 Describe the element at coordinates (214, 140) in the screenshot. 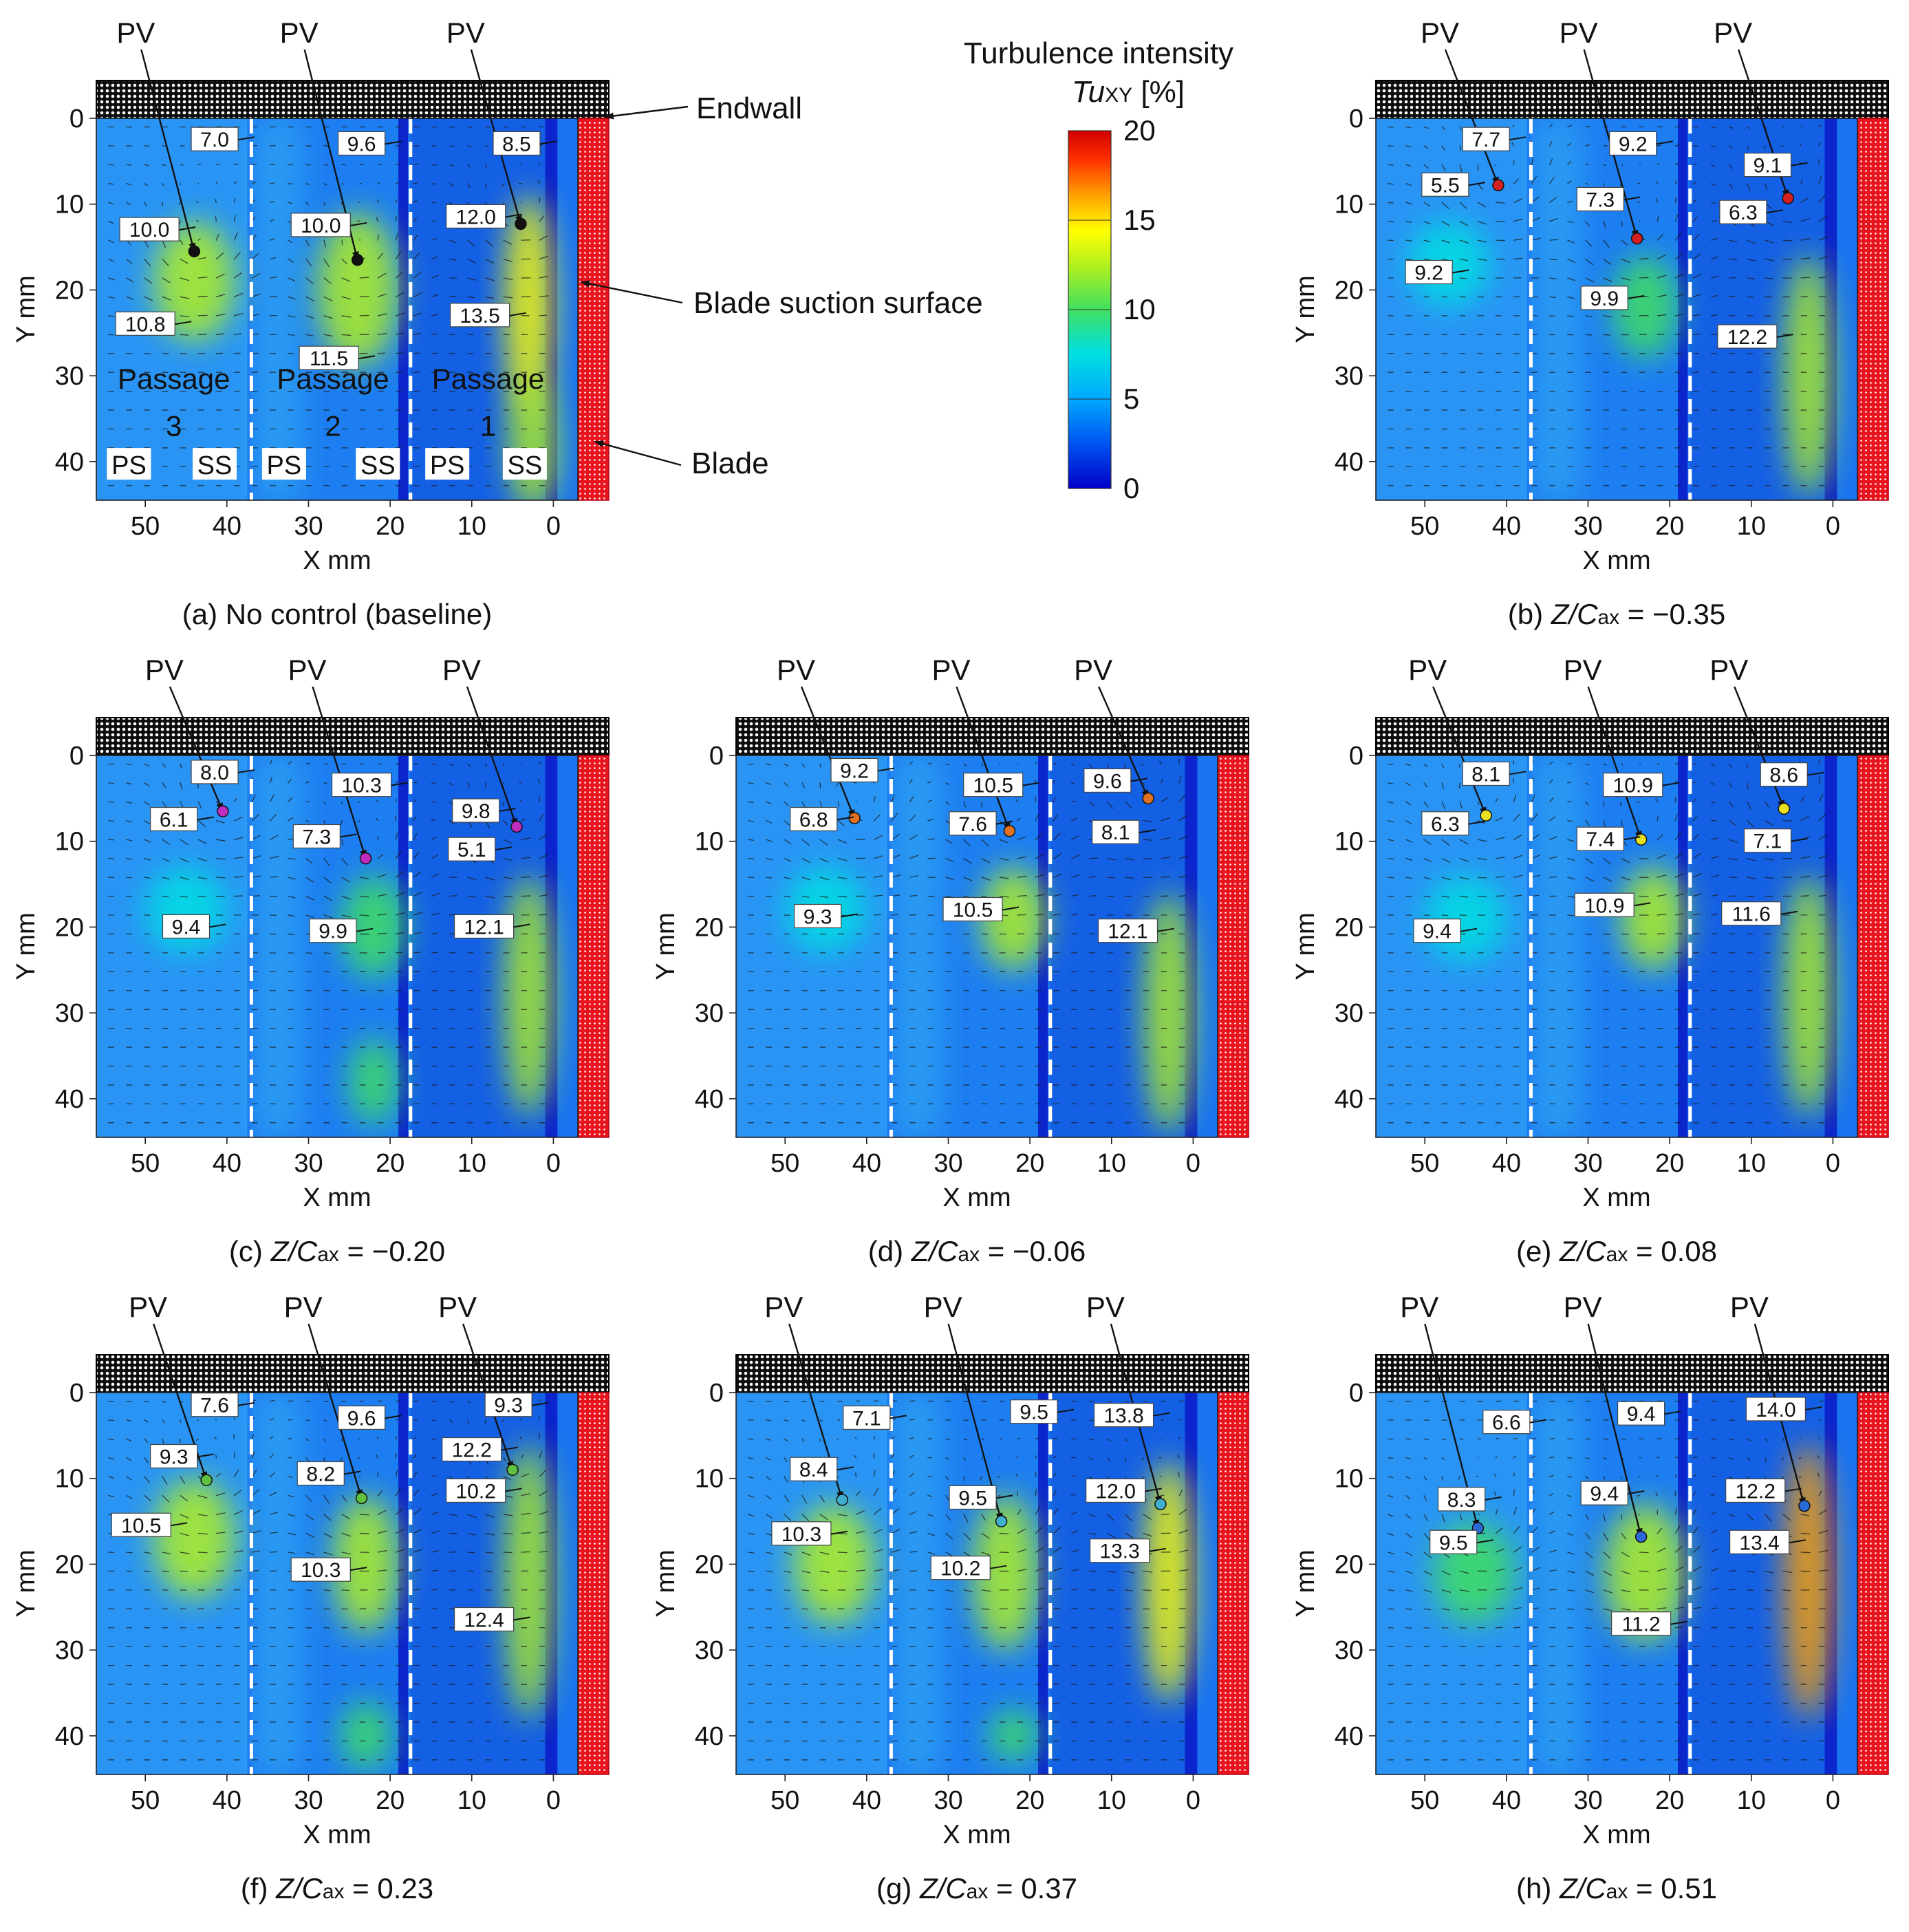

I see `value-label: 7.0` at that location.